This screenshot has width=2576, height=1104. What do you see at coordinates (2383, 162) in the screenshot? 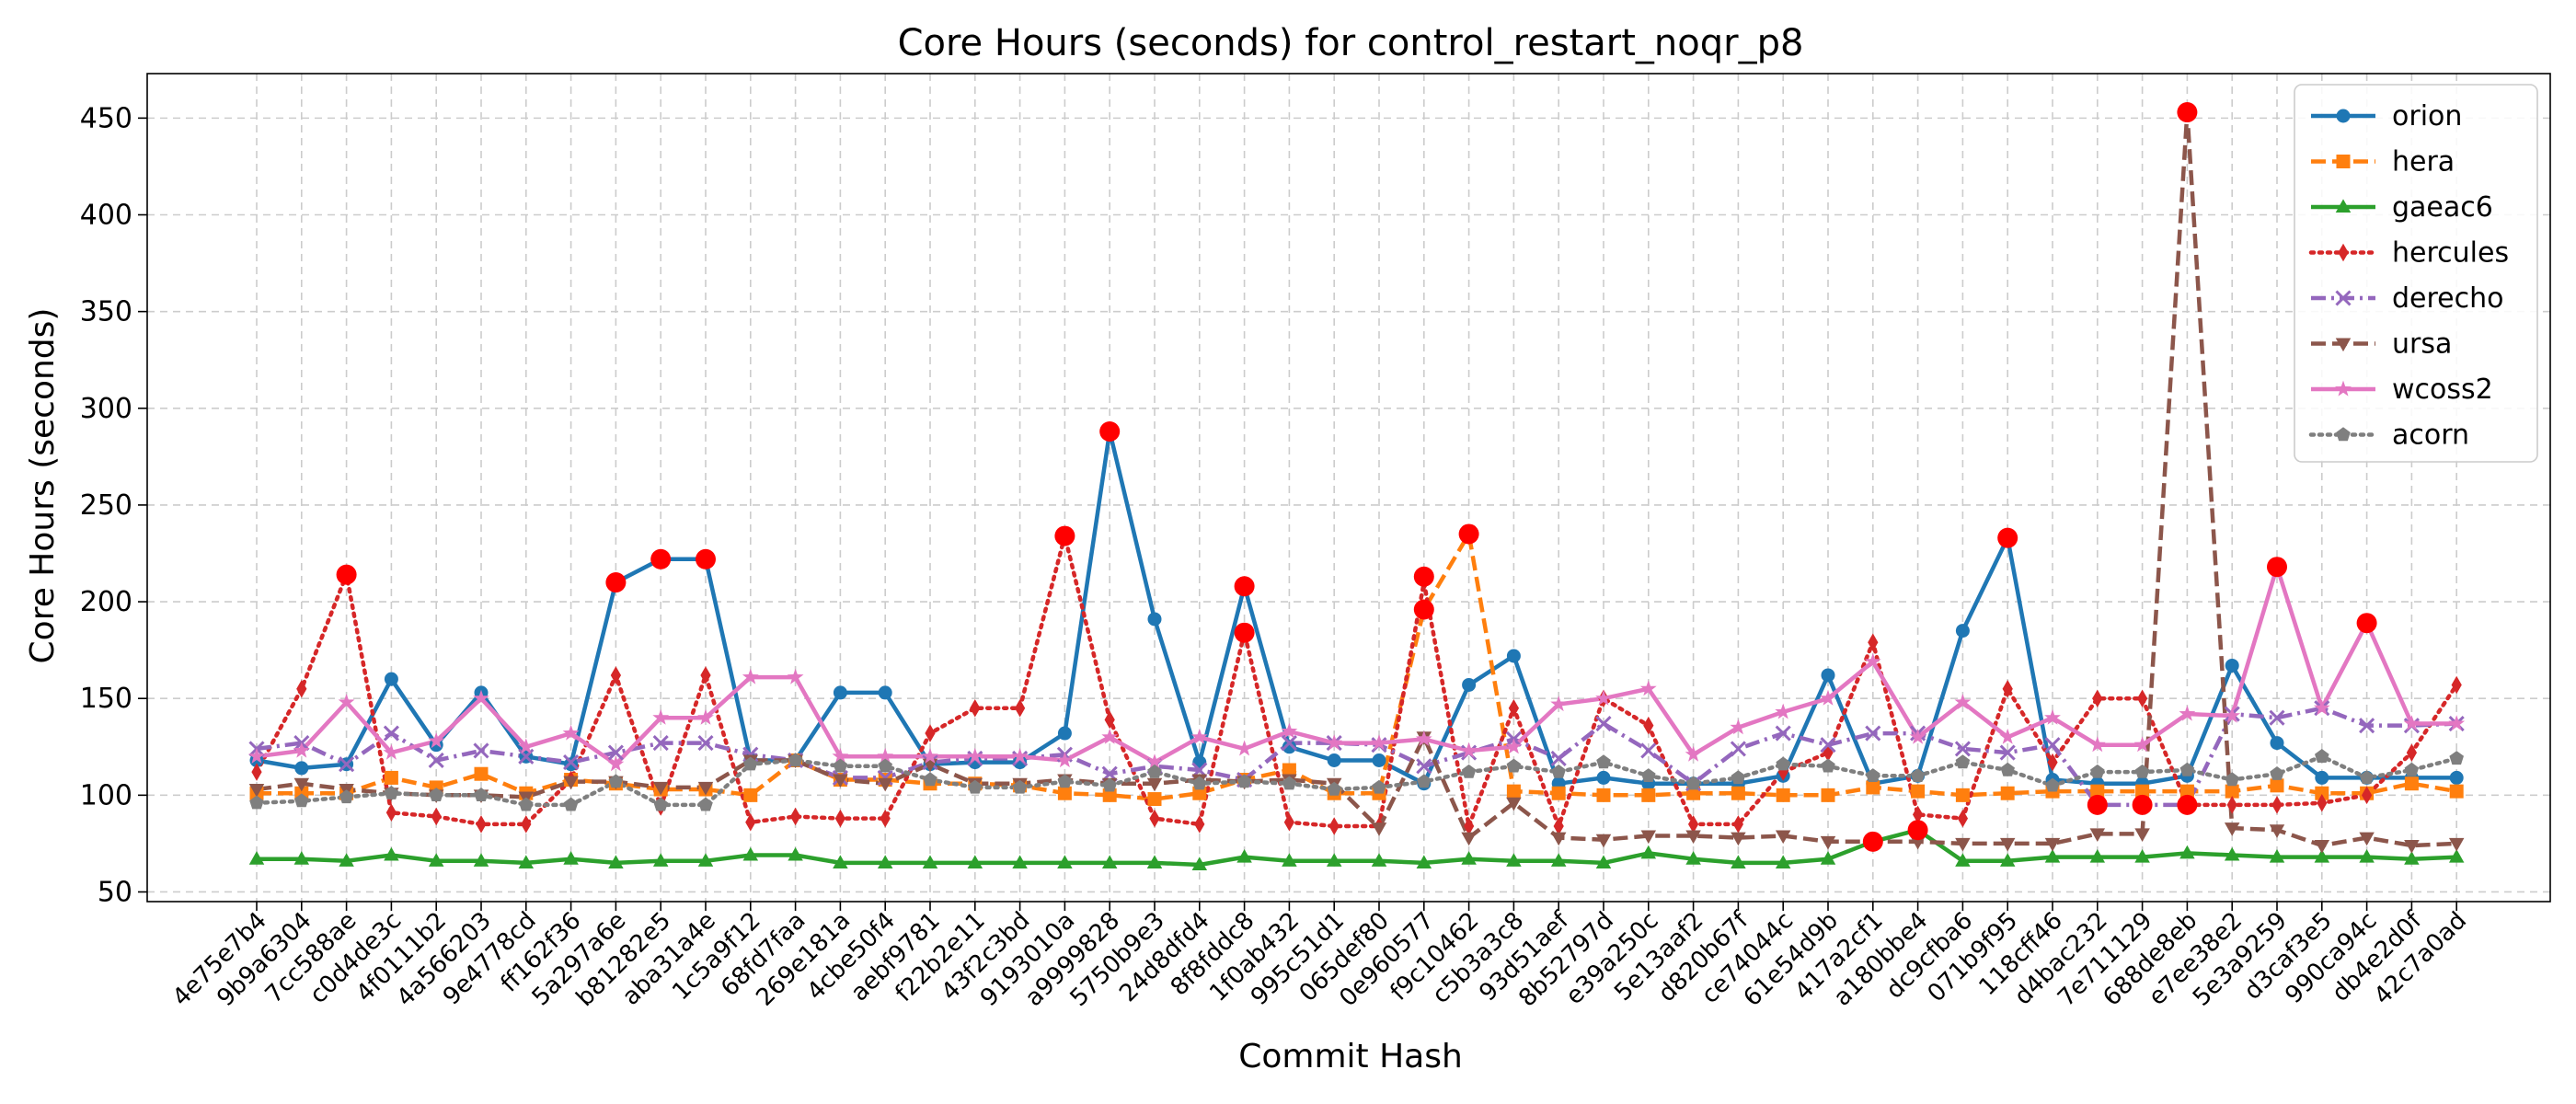
I see `legend-entry-hera: hera` at bounding box center [2383, 162].